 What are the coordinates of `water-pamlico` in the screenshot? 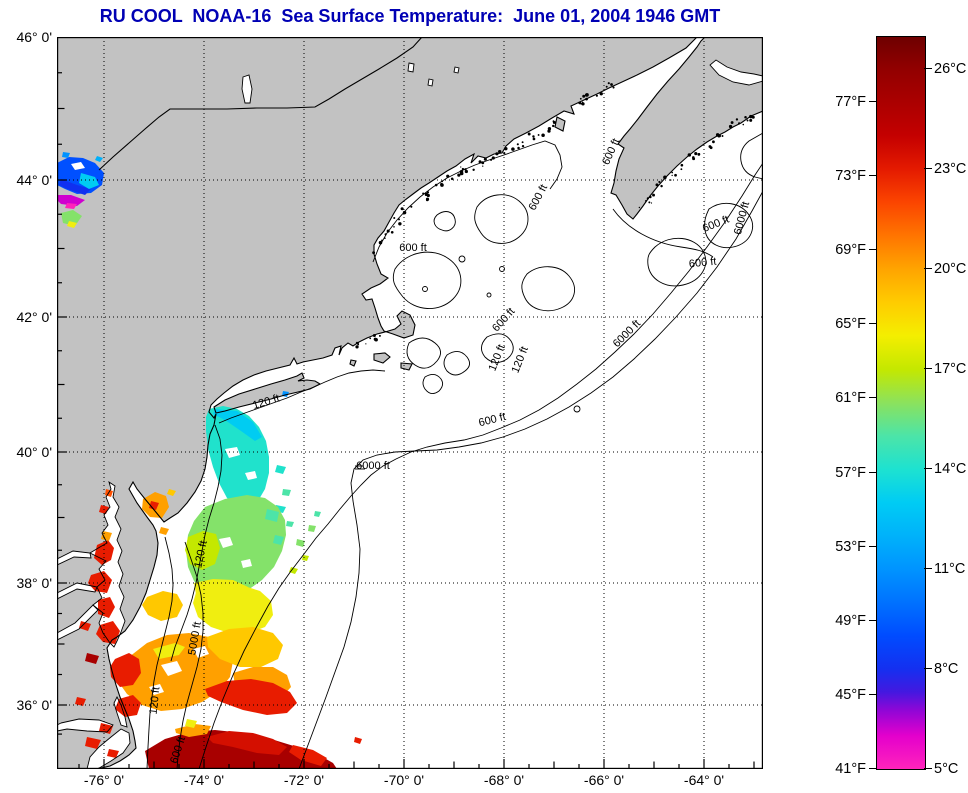 It's located at (108, 749).